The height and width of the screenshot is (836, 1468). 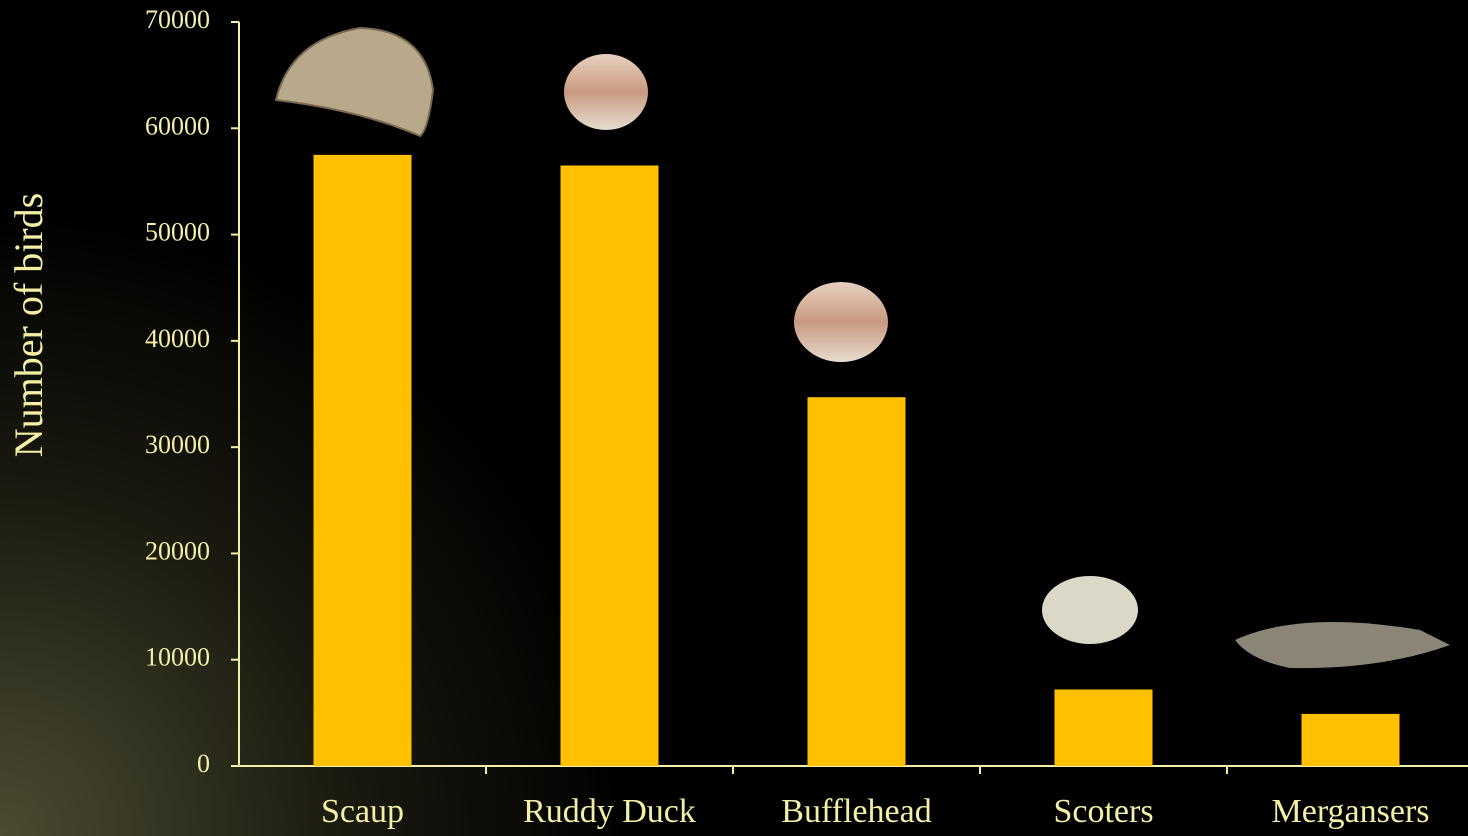 What do you see at coordinates (362, 811) in the screenshot?
I see `x-tick-label: Scaup` at bounding box center [362, 811].